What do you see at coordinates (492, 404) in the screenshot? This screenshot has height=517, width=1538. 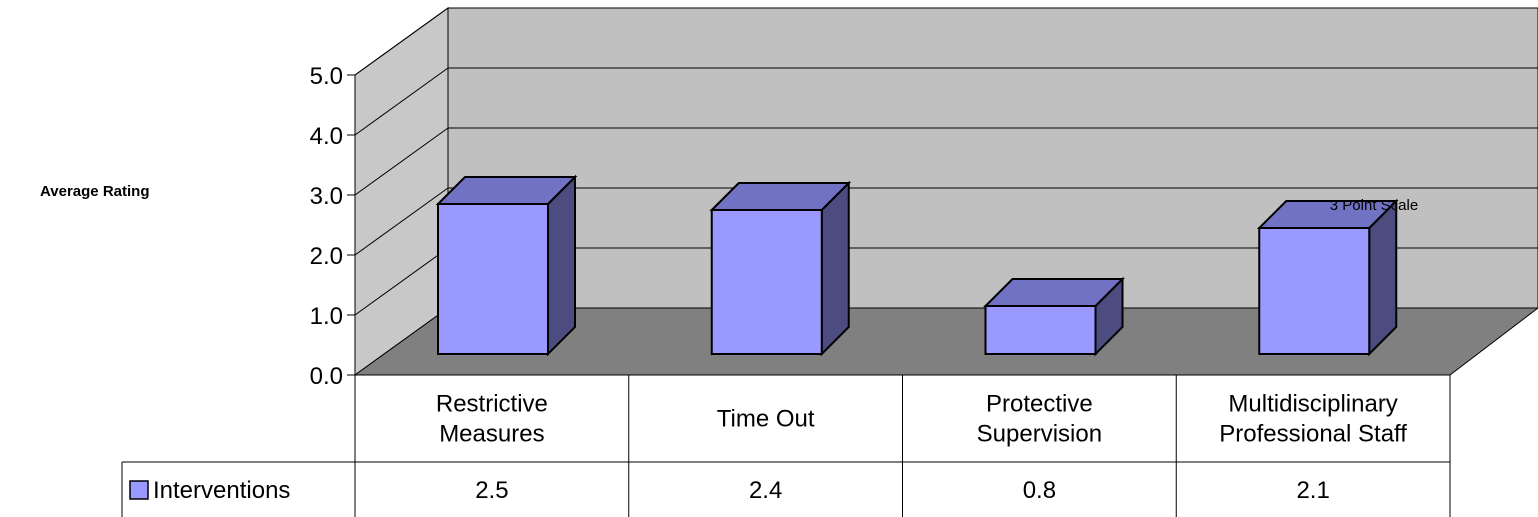 I see `category-label: Restrictive` at bounding box center [492, 404].